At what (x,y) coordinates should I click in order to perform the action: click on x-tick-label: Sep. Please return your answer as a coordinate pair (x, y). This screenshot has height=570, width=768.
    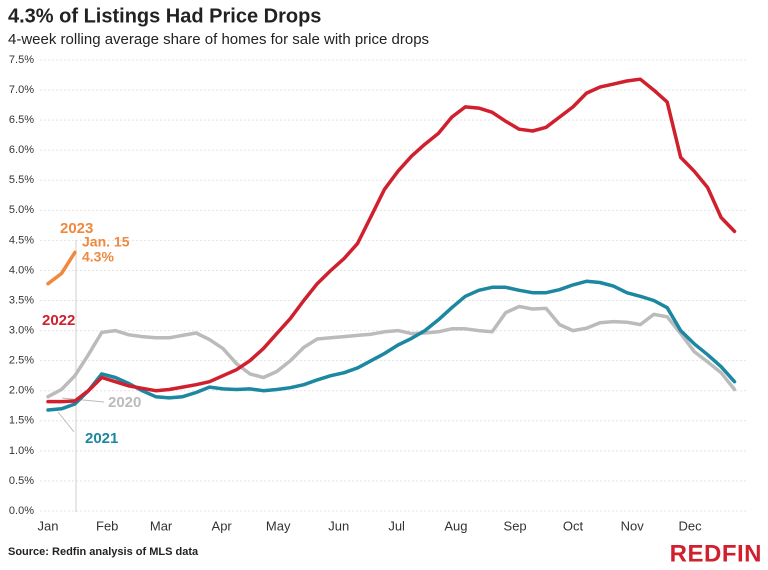
    Looking at the image, I should click on (515, 525).